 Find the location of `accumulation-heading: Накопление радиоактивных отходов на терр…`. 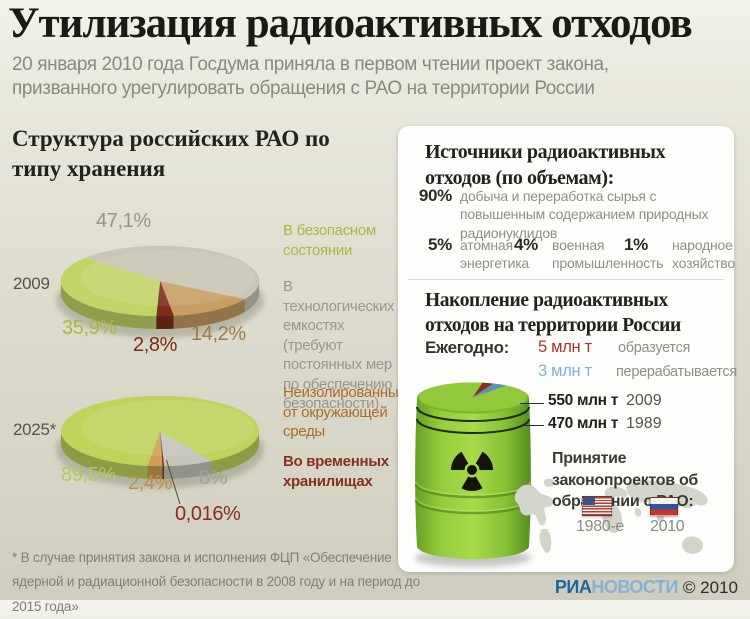

accumulation-heading: Накопление радиоактивных отходов на терр… is located at coordinates (553, 313).